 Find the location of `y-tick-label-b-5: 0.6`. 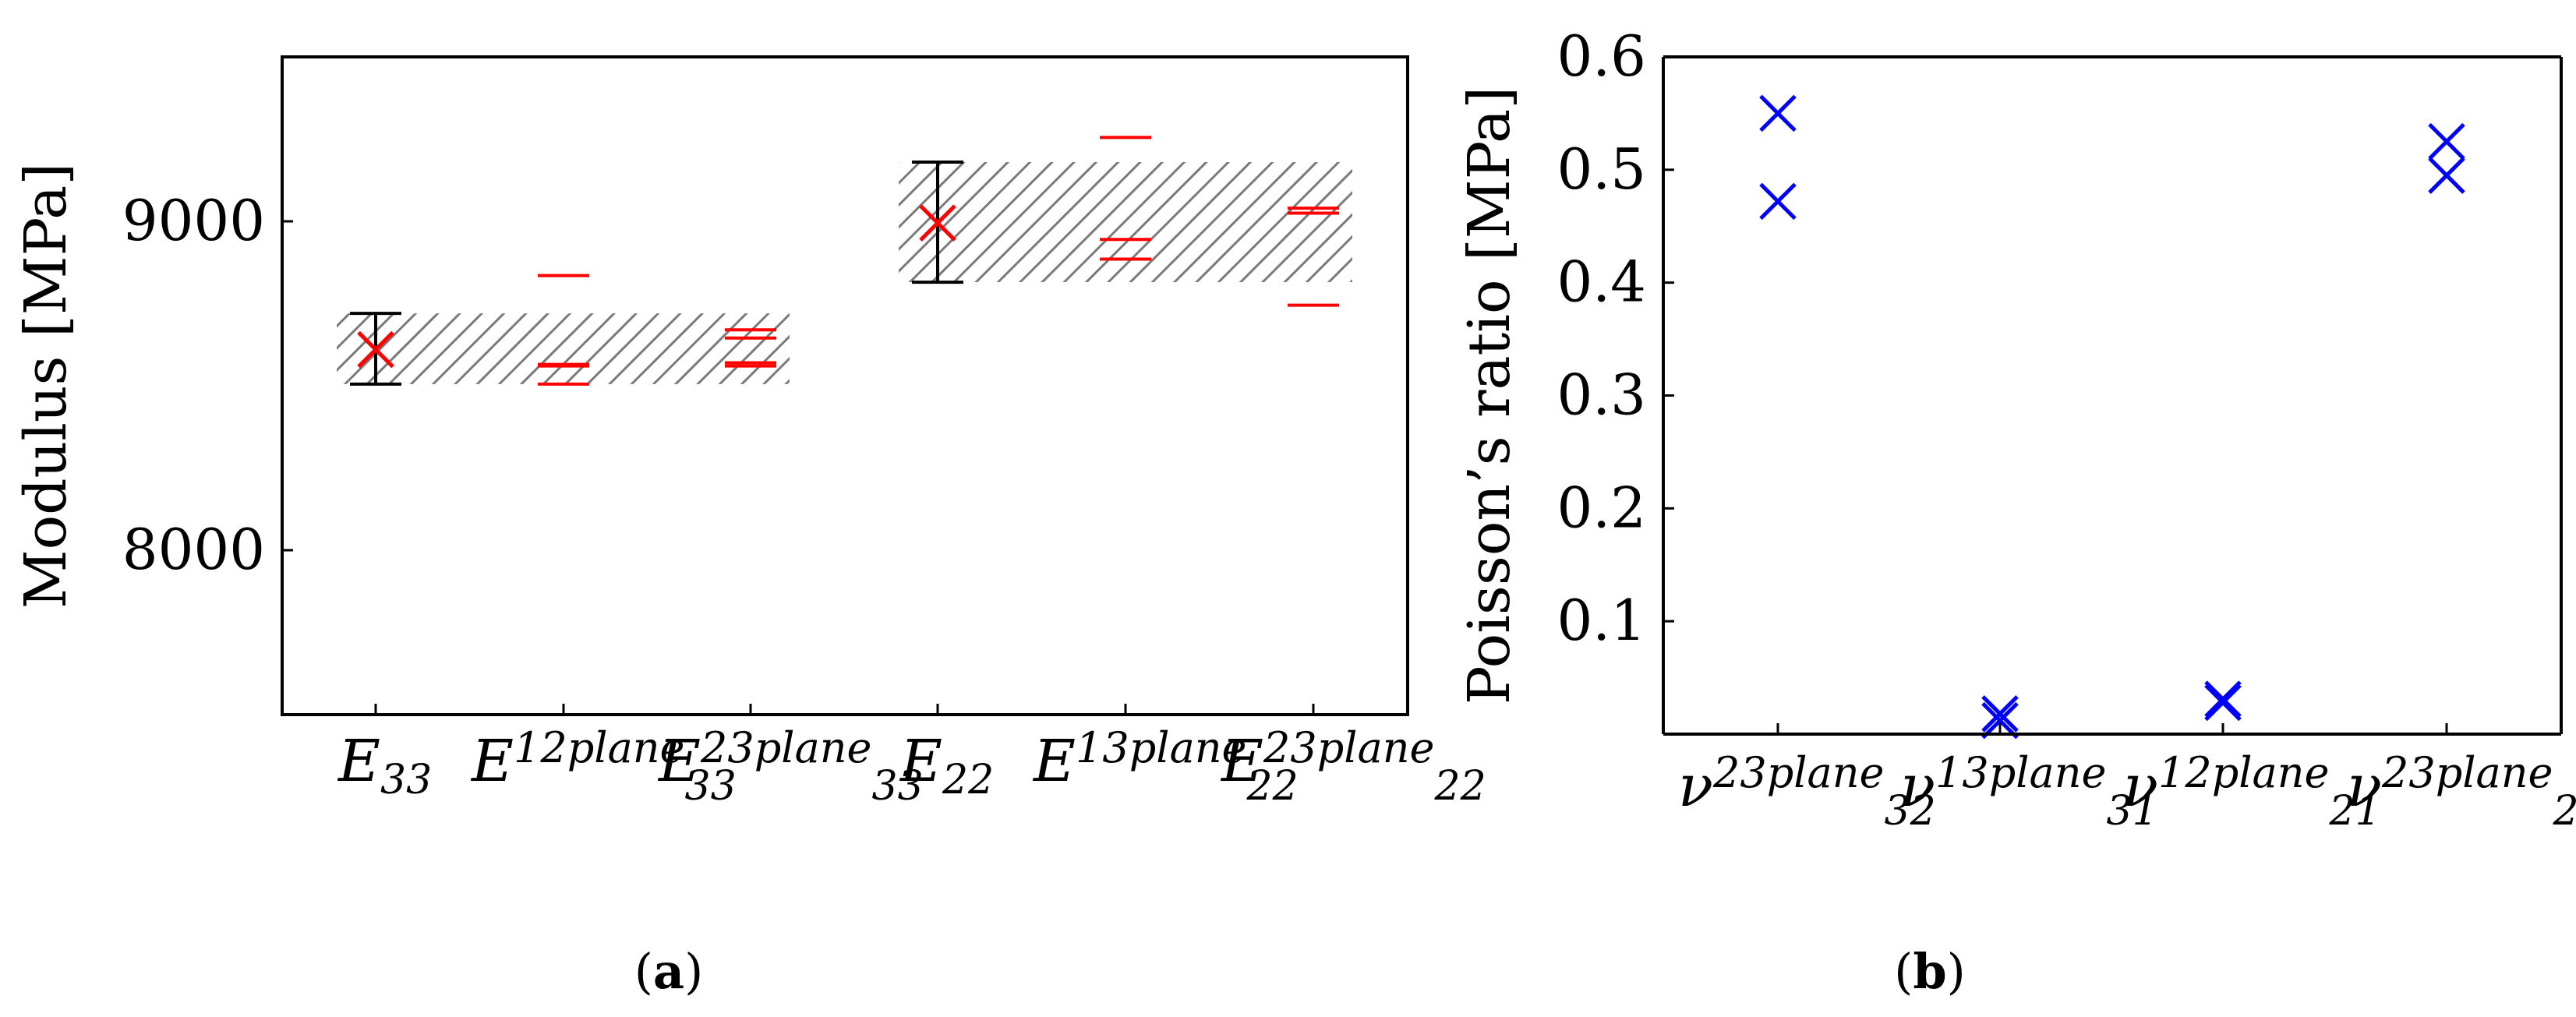

y-tick-label-b-5: 0.6 is located at coordinates (1601, 56).